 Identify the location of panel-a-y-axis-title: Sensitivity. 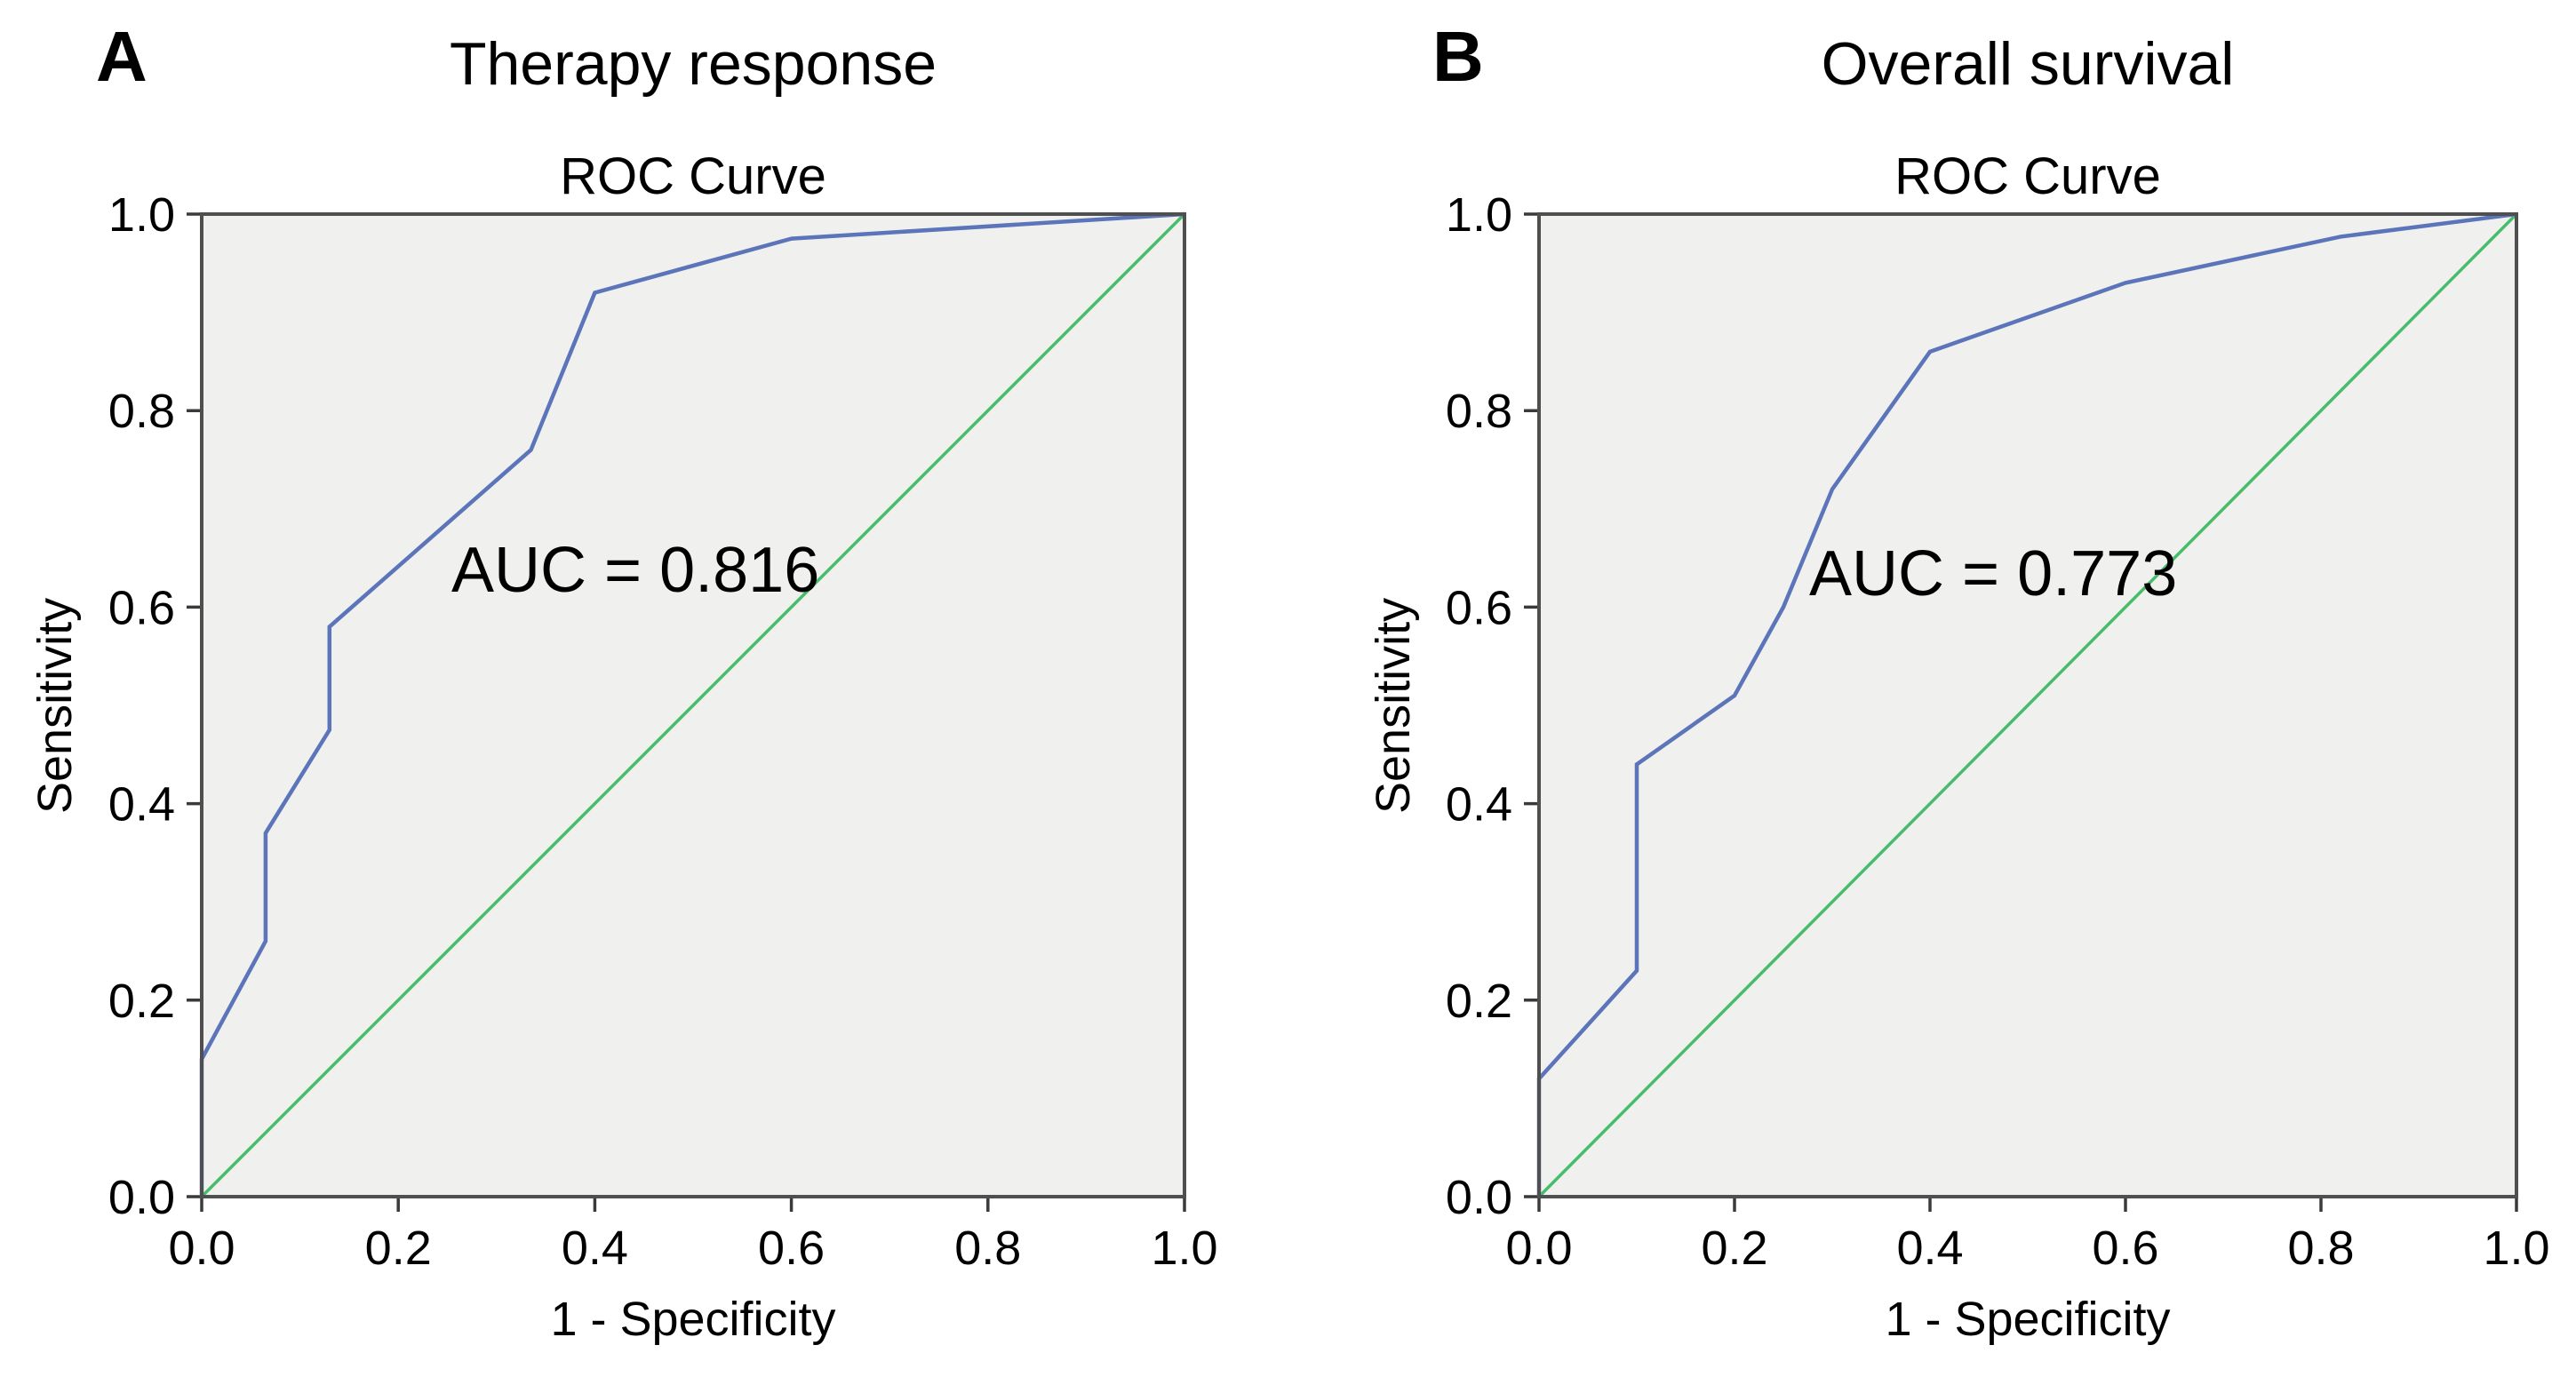
(55, 705).